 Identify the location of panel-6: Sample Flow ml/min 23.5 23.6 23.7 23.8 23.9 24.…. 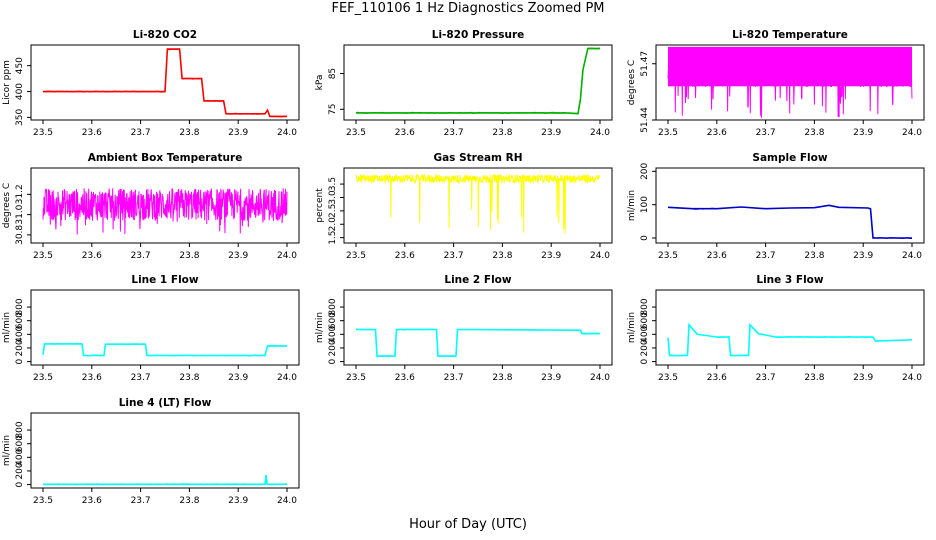
(776, 206).